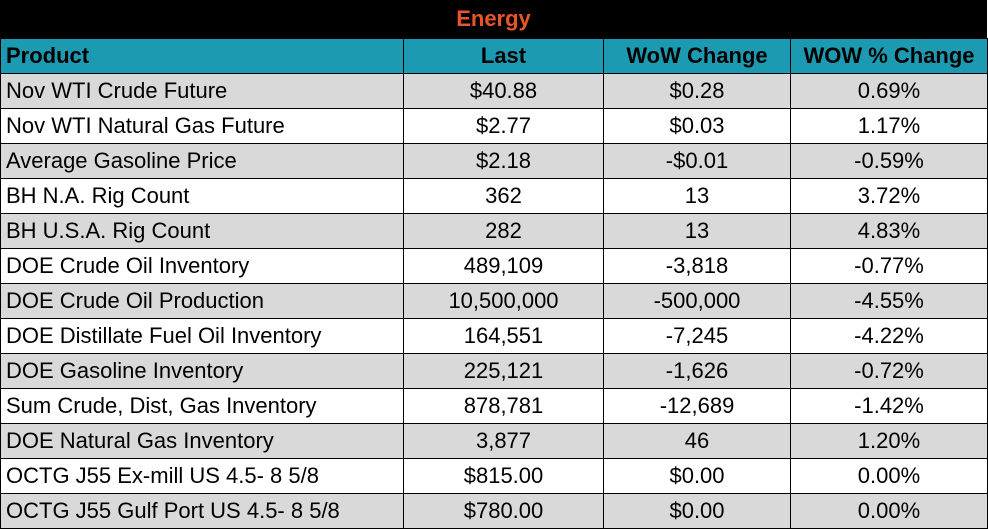 The width and height of the screenshot is (988, 529). Describe the element at coordinates (889, 126) in the screenshot. I see `cell-wow-pct-change: 1.17%` at that location.